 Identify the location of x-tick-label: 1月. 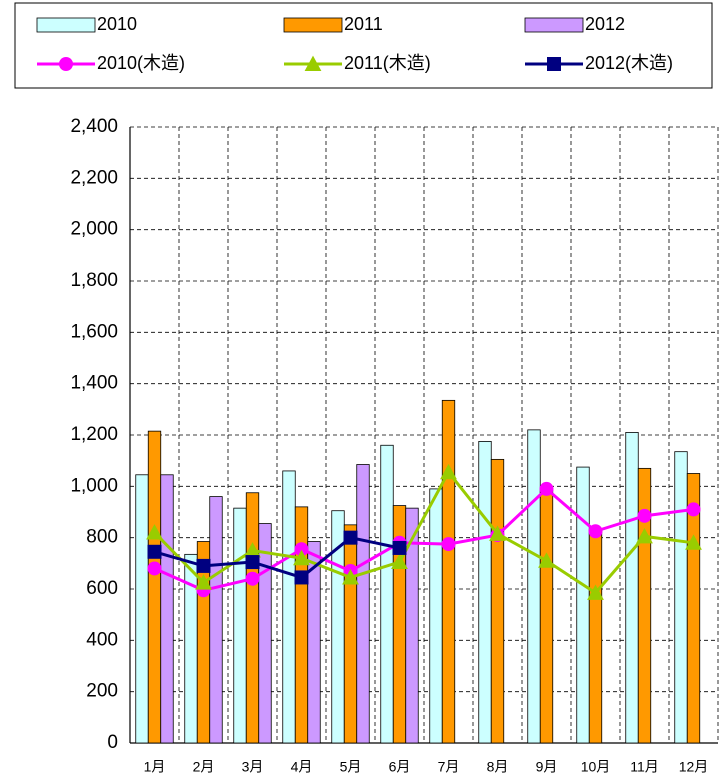
(155, 767).